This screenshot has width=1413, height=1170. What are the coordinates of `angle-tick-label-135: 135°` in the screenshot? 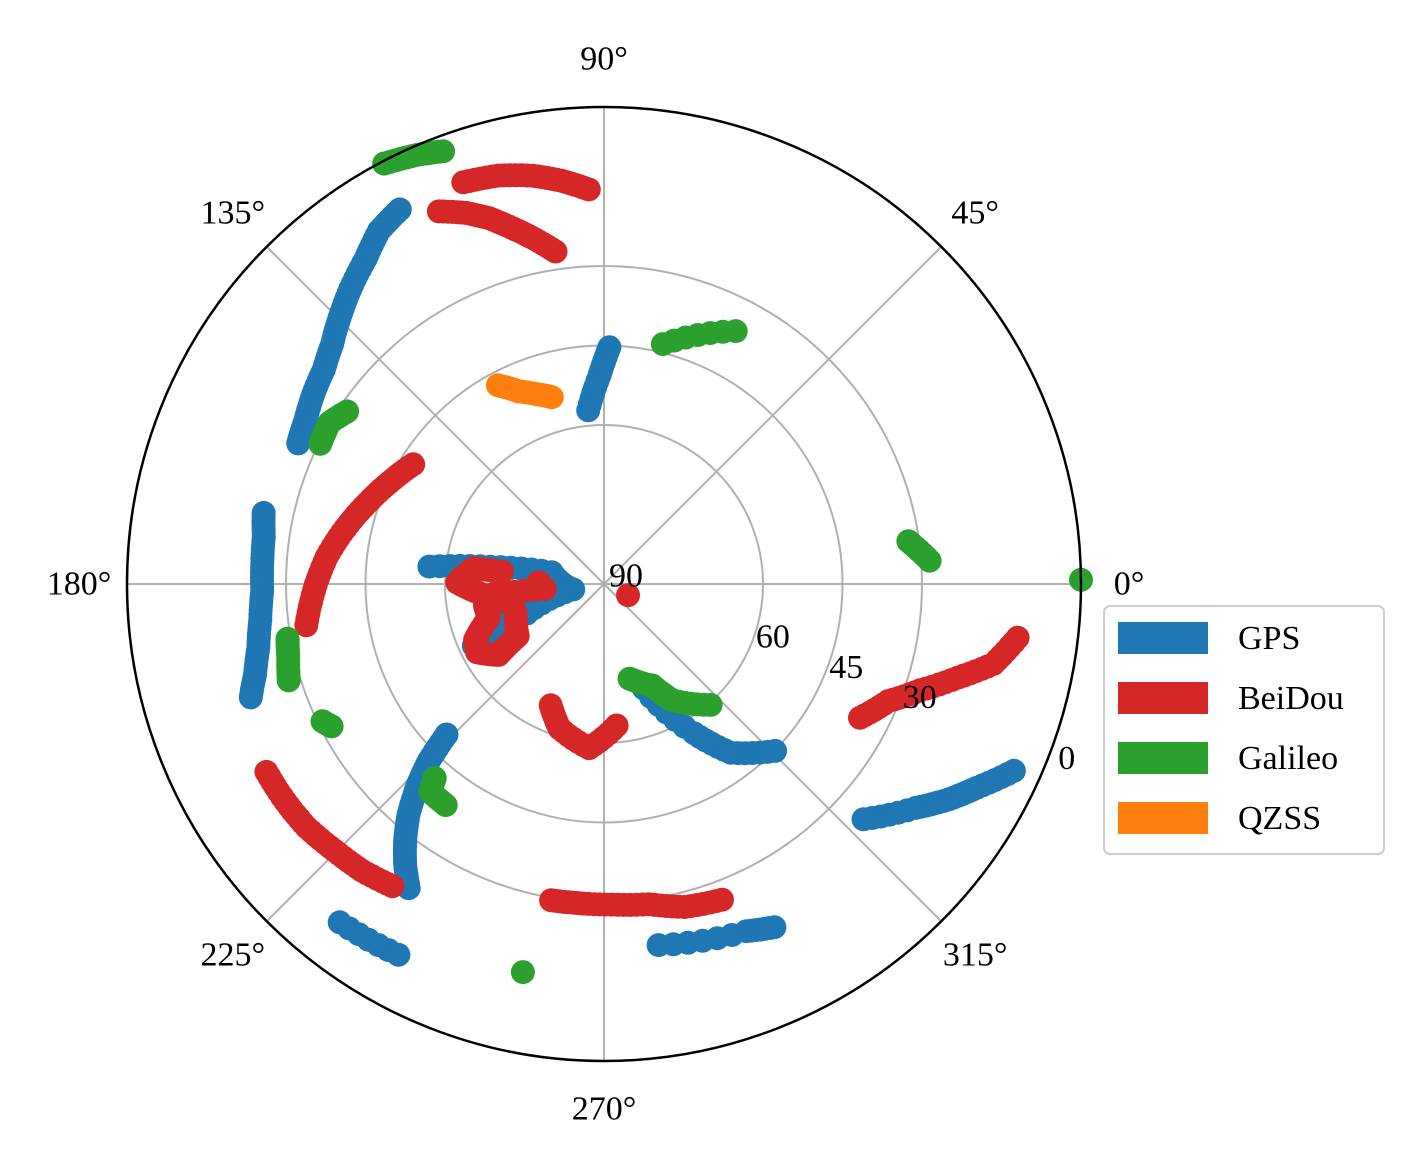 It's located at (232, 212).